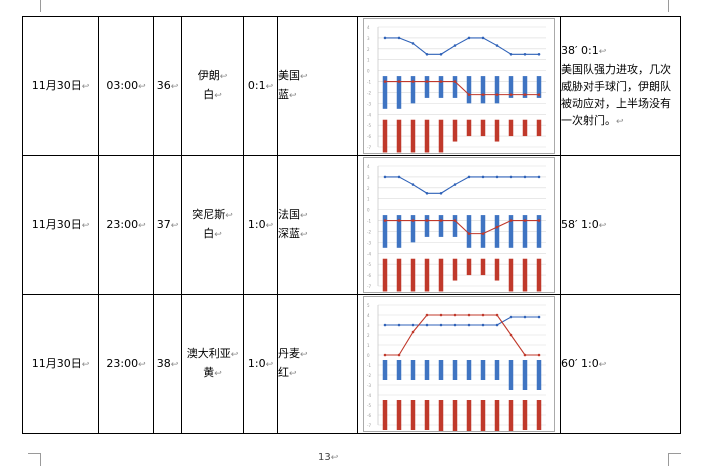 The height and width of the screenshot is (466, 712). I want to click on chart-cell: -7 -6 -5 -4 -3 -2 -1 0 1 2 3 4, so click(459, 225).